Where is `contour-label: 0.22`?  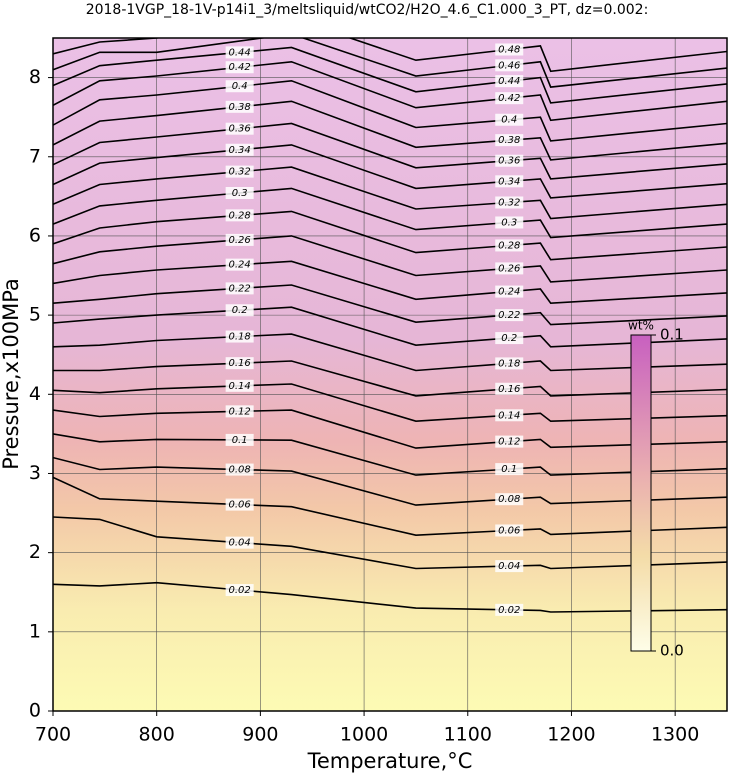
contour-label: 0.22 is located at coordinates (239, 288).